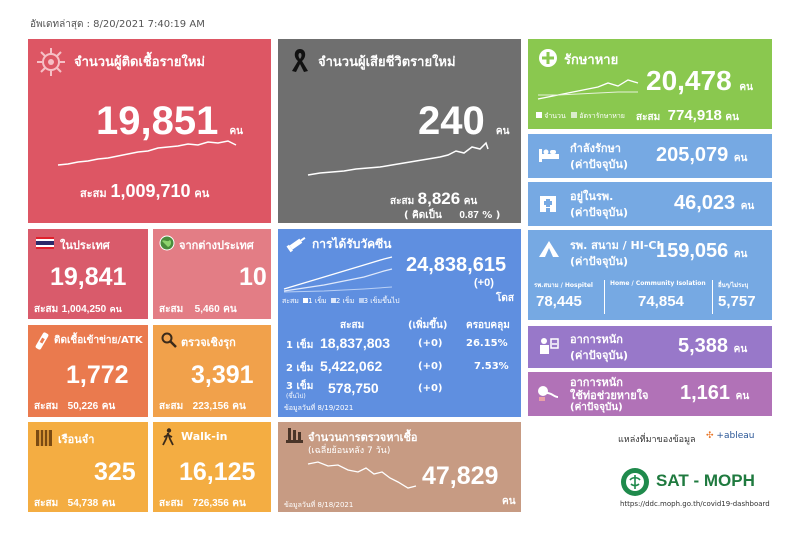 This screenshot has height=538, width=800. Describe the element at coordinates (733, 285) in the screenshot. I see `field-col-3-label: อื่นๆ/ไม่ระบุ` at that location.